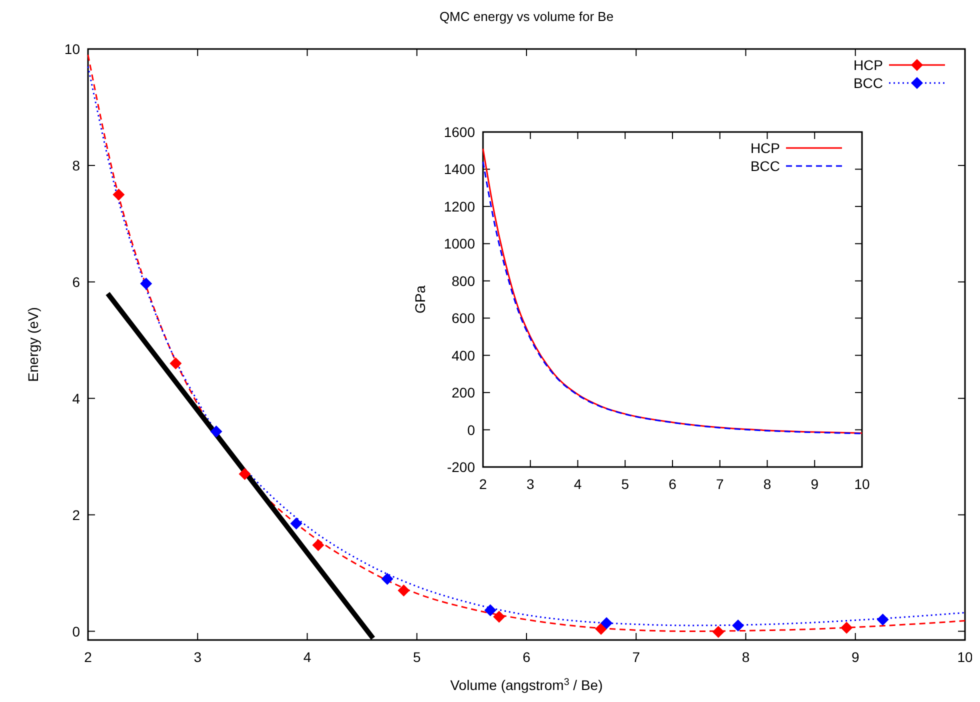  I want to click on y-tick-label: 600, so click(464, 318).